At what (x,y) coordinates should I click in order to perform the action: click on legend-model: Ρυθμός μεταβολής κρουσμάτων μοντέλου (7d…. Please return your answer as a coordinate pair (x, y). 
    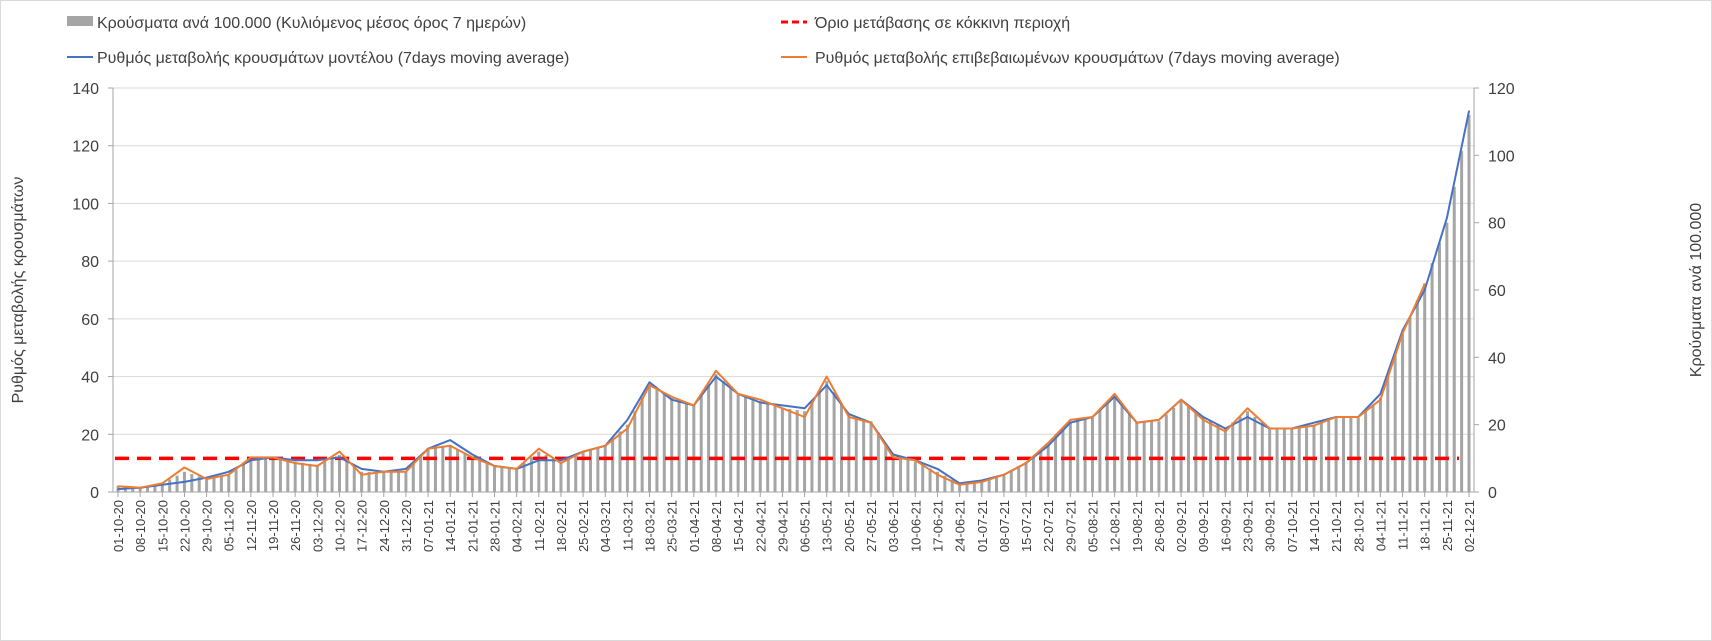
    Looking at the image, I should click on (333, 58).